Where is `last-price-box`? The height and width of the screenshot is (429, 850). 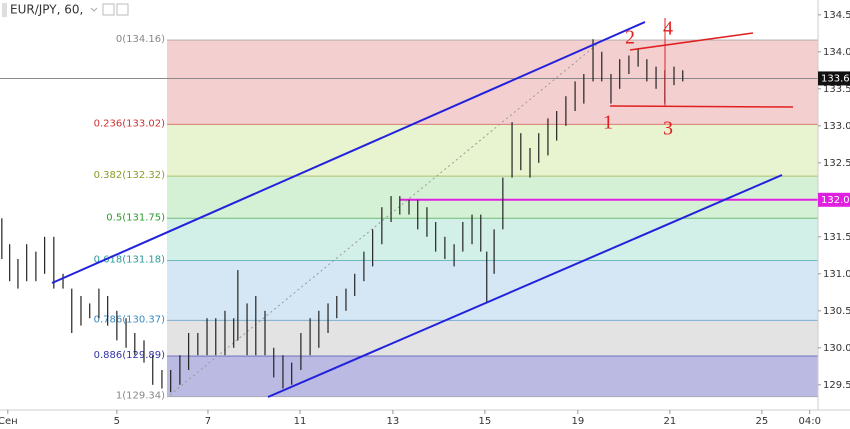 last-price-box is located at coordinates (834, 78).